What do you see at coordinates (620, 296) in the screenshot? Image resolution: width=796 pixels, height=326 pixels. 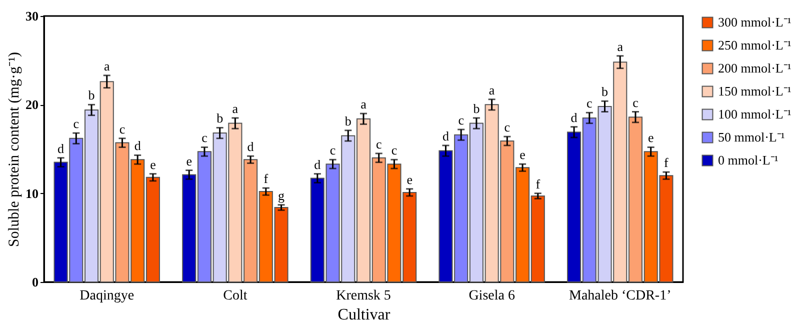 I see `x-tick-label: Mahaleb ‘CDR-1’` at bounding box center [620, 296].